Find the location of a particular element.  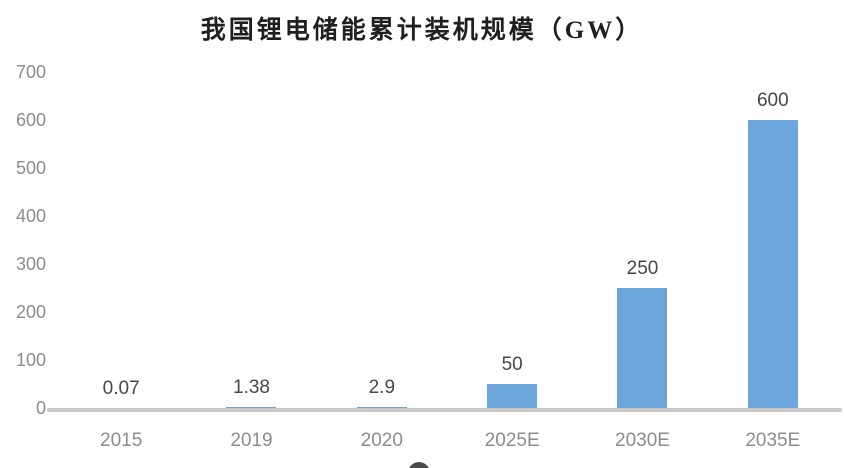

bar-value-label: 50 is located at coordinates (512, 364).